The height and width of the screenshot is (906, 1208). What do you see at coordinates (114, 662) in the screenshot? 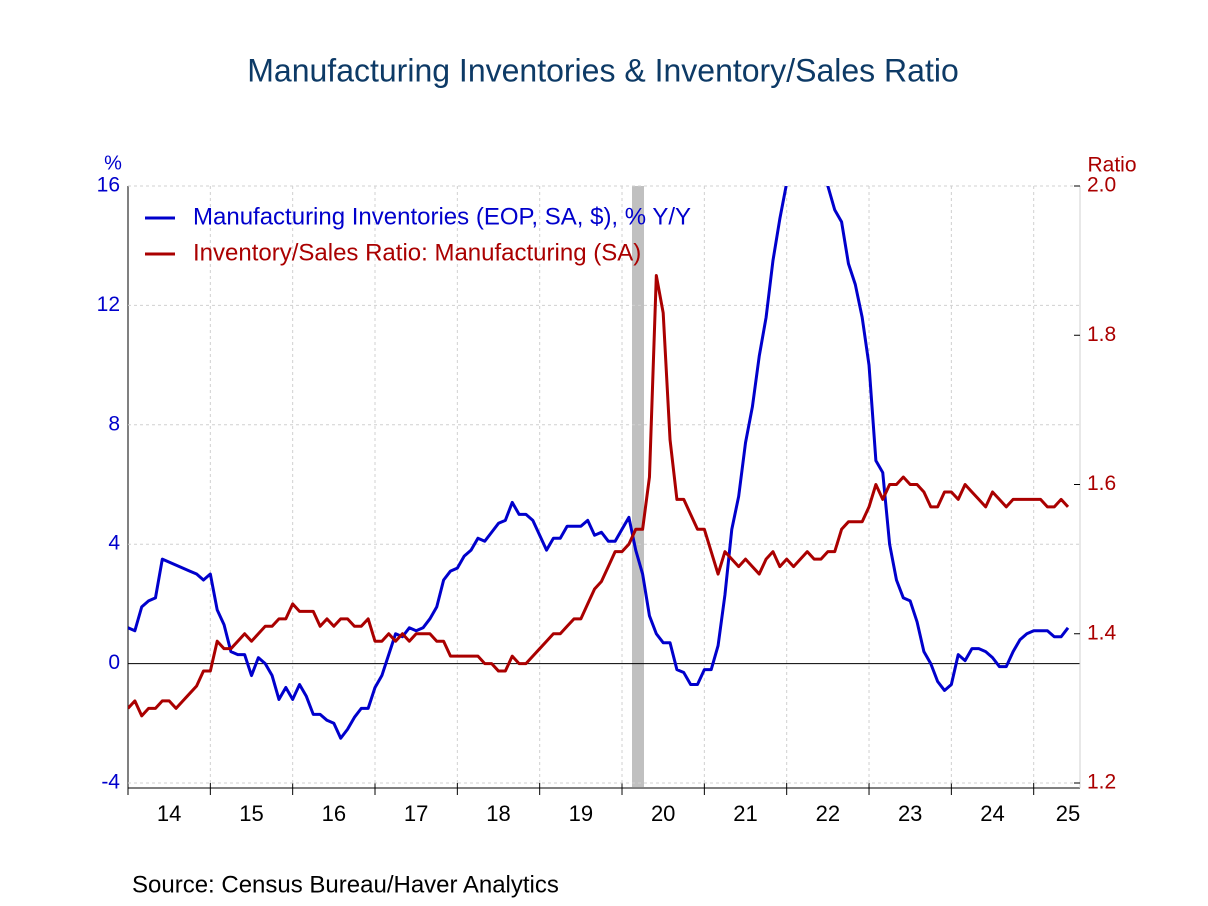
I see `y-tick-label: 0` at bounding box center [114, 662].